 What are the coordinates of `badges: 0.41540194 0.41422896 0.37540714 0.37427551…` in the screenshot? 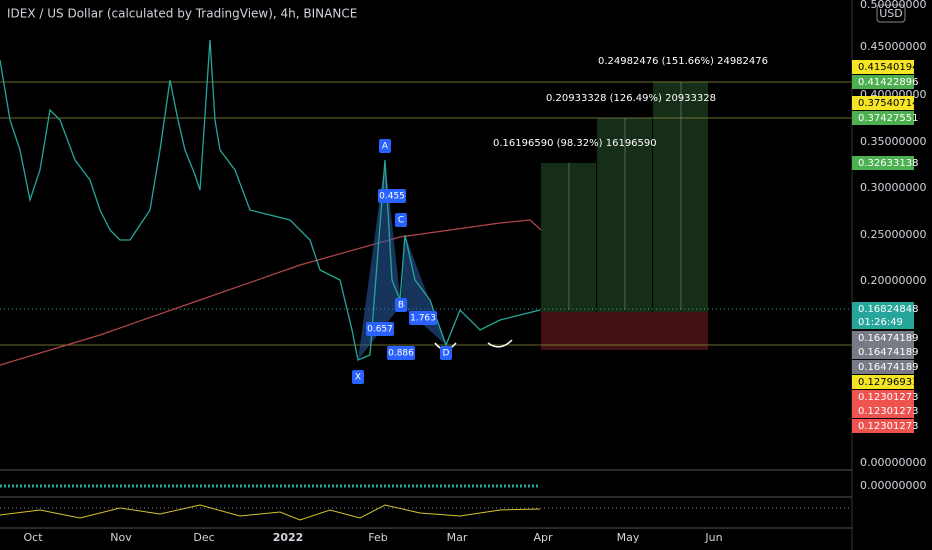 It's located at (885, 246).